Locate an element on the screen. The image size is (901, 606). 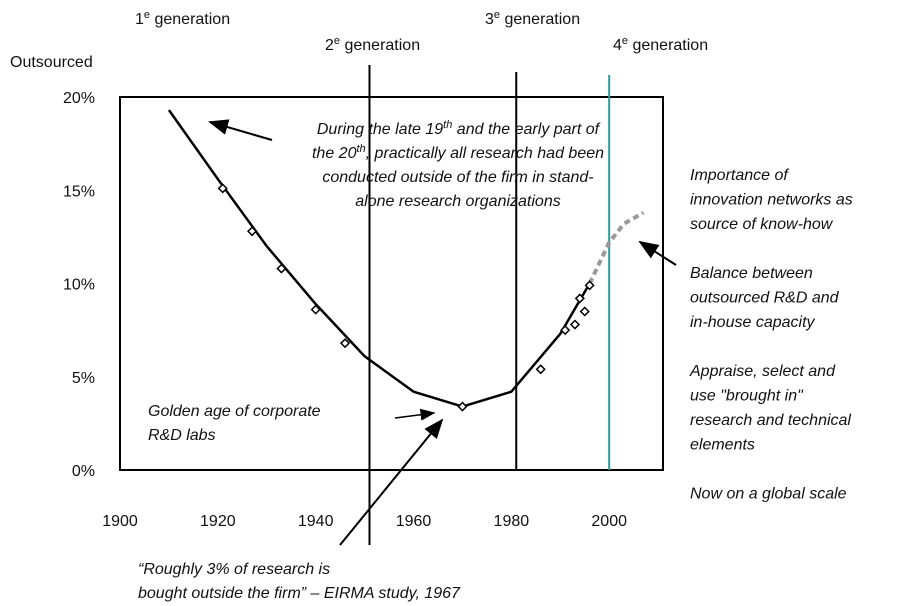
generation-label: 3e generation is located at coordinates (532, 18).